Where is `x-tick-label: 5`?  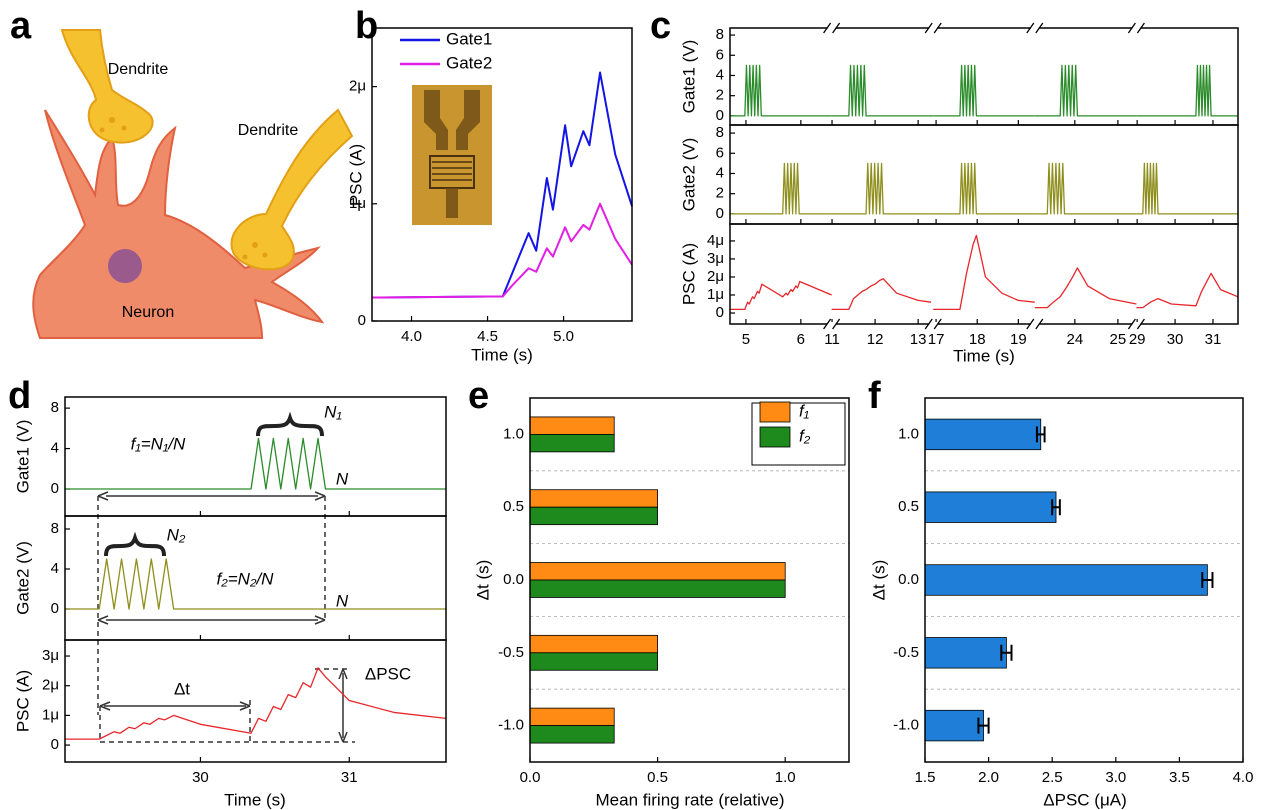
x-tick-label: 5 is located at coordinates (746, 339).